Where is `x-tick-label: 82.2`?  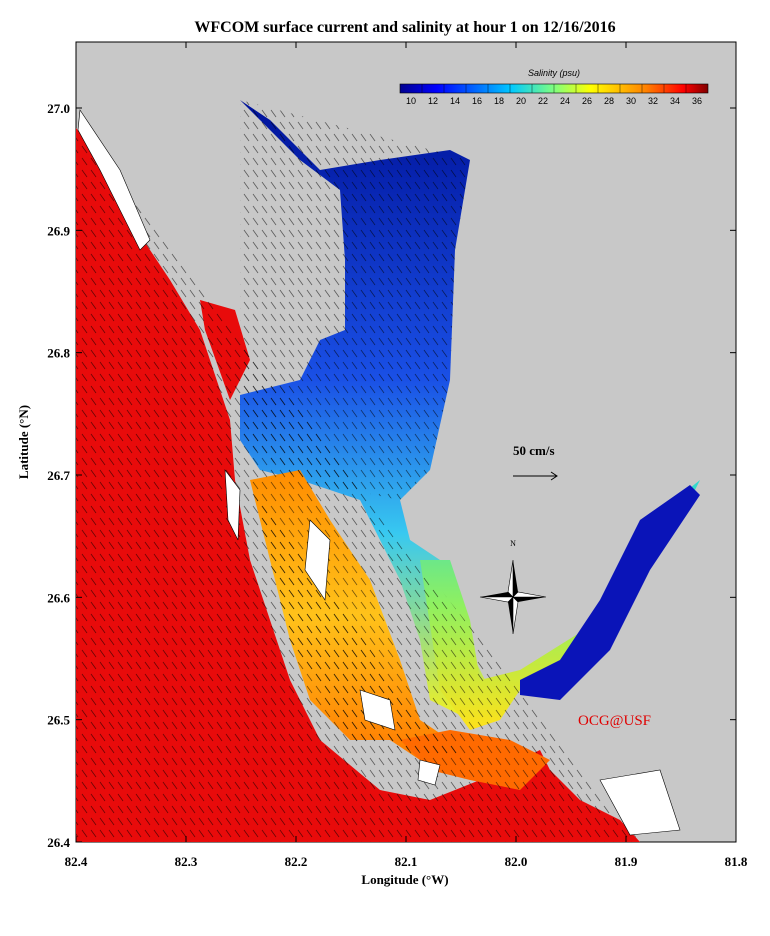
x-tick-label: 82.2 is located at coordinates (296, 861).